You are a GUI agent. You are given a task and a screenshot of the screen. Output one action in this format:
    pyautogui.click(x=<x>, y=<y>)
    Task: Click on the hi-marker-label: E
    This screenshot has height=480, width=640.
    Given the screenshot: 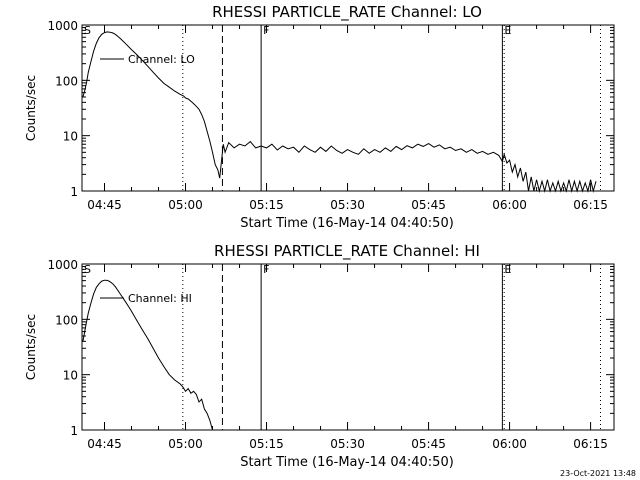 What is the action you would take?
    pyautogui.click(x=507, y=269)
    